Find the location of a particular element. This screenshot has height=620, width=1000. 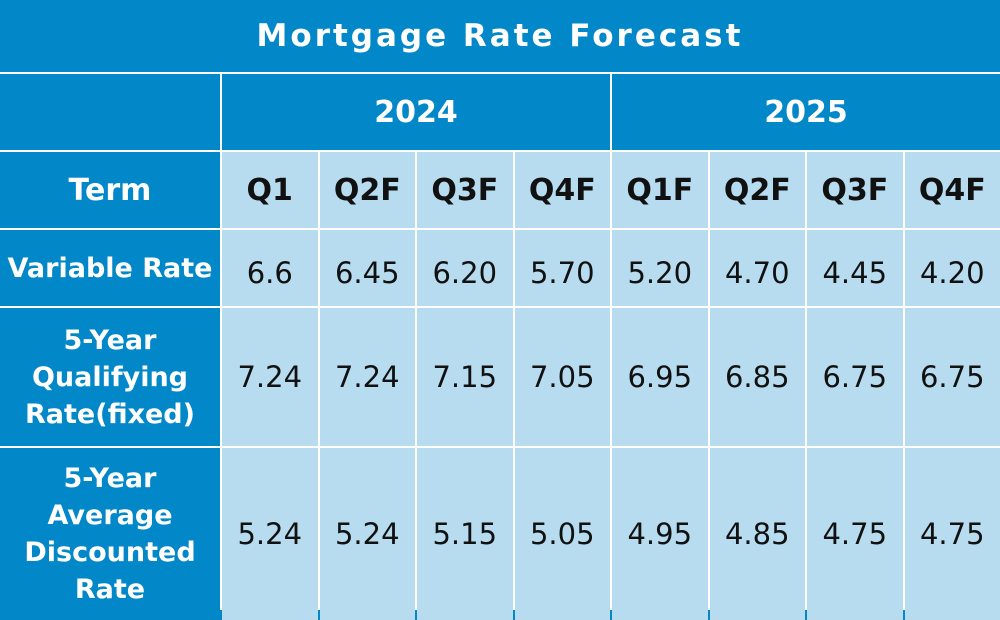

row-label: Variable Rate is located at coordinates (110, 268).